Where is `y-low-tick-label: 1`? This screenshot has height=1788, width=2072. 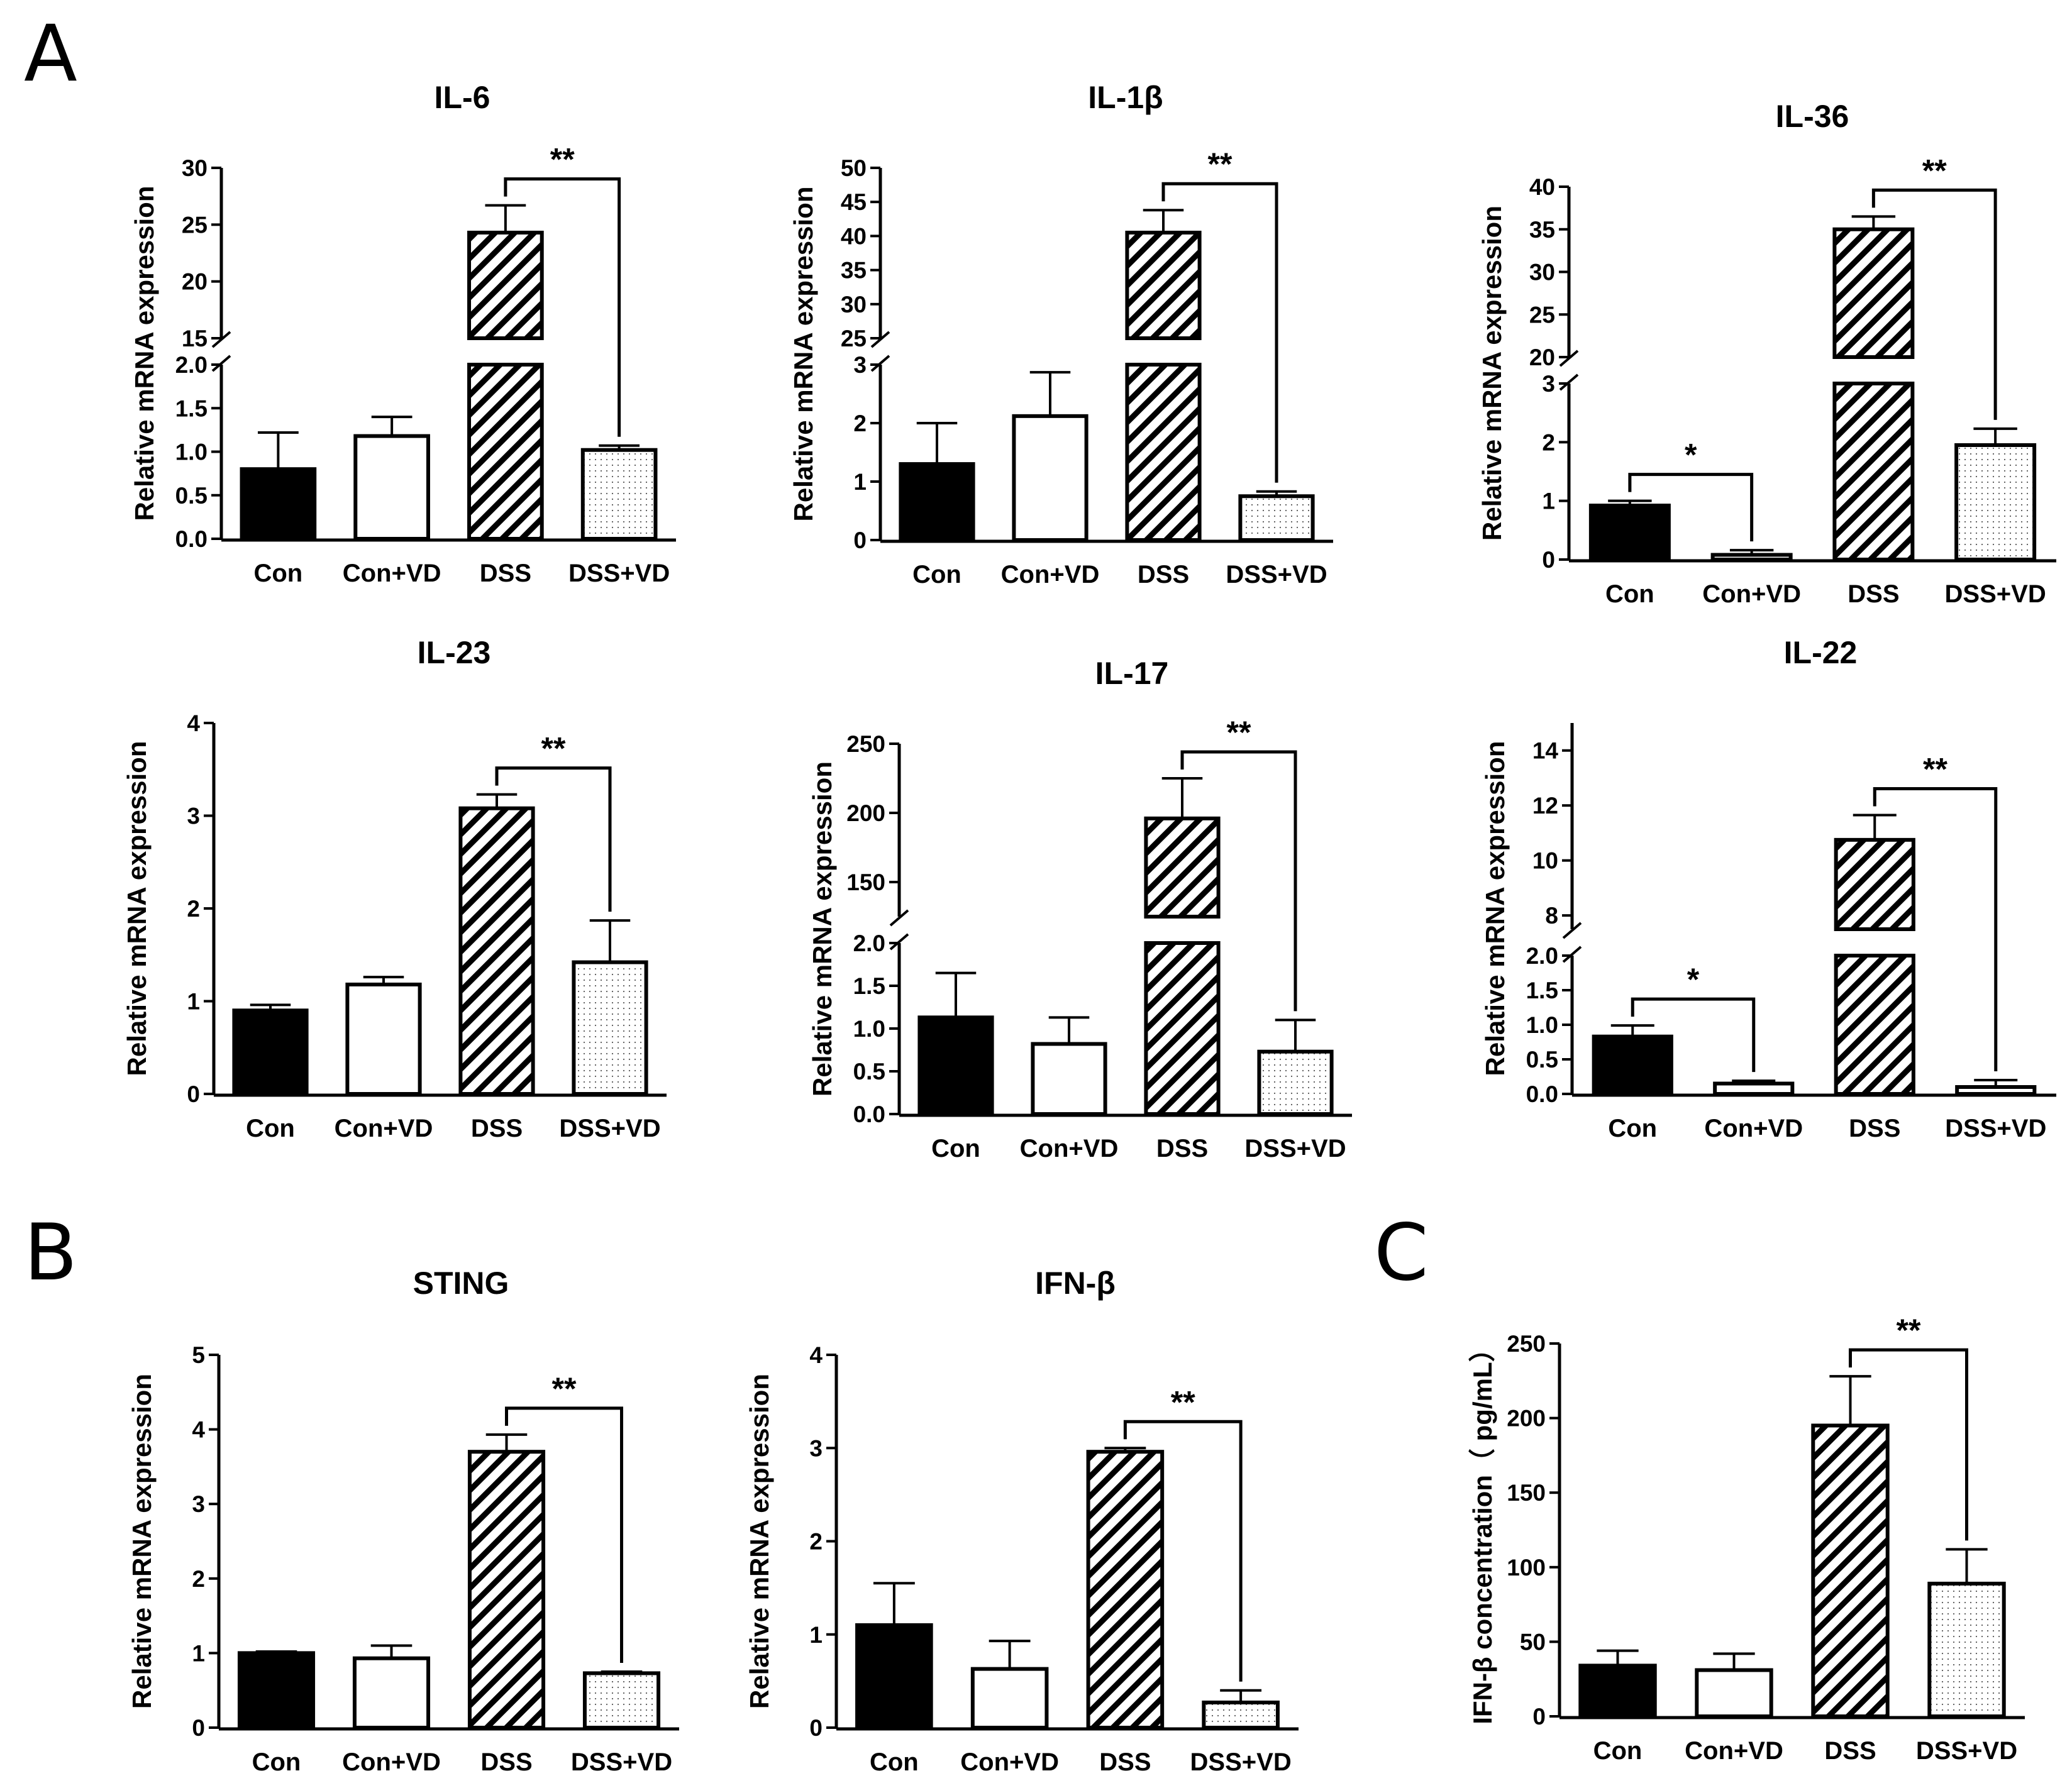
y-low-tick-label: 1 is located at coordinates (860, 482).